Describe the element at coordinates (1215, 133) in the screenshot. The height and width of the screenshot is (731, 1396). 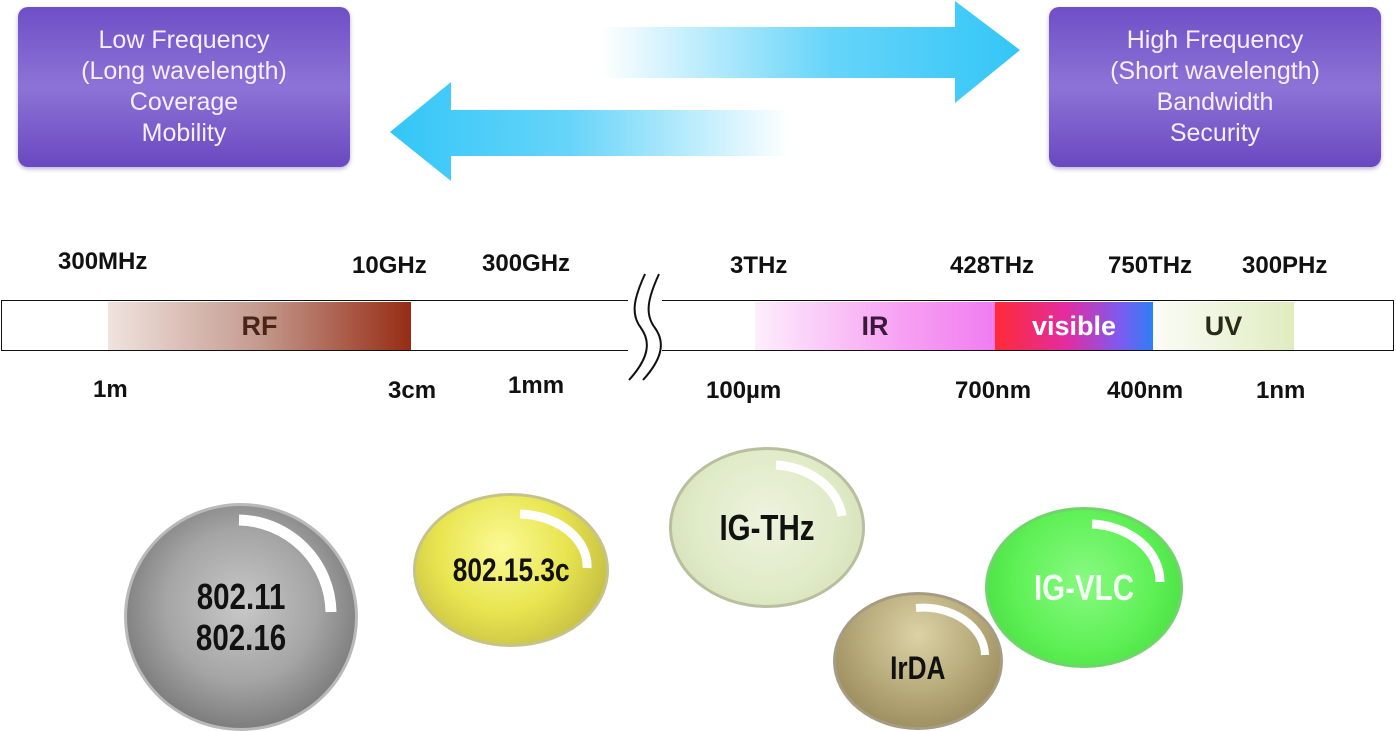
I see `high-box-line-4: Security` at that location.